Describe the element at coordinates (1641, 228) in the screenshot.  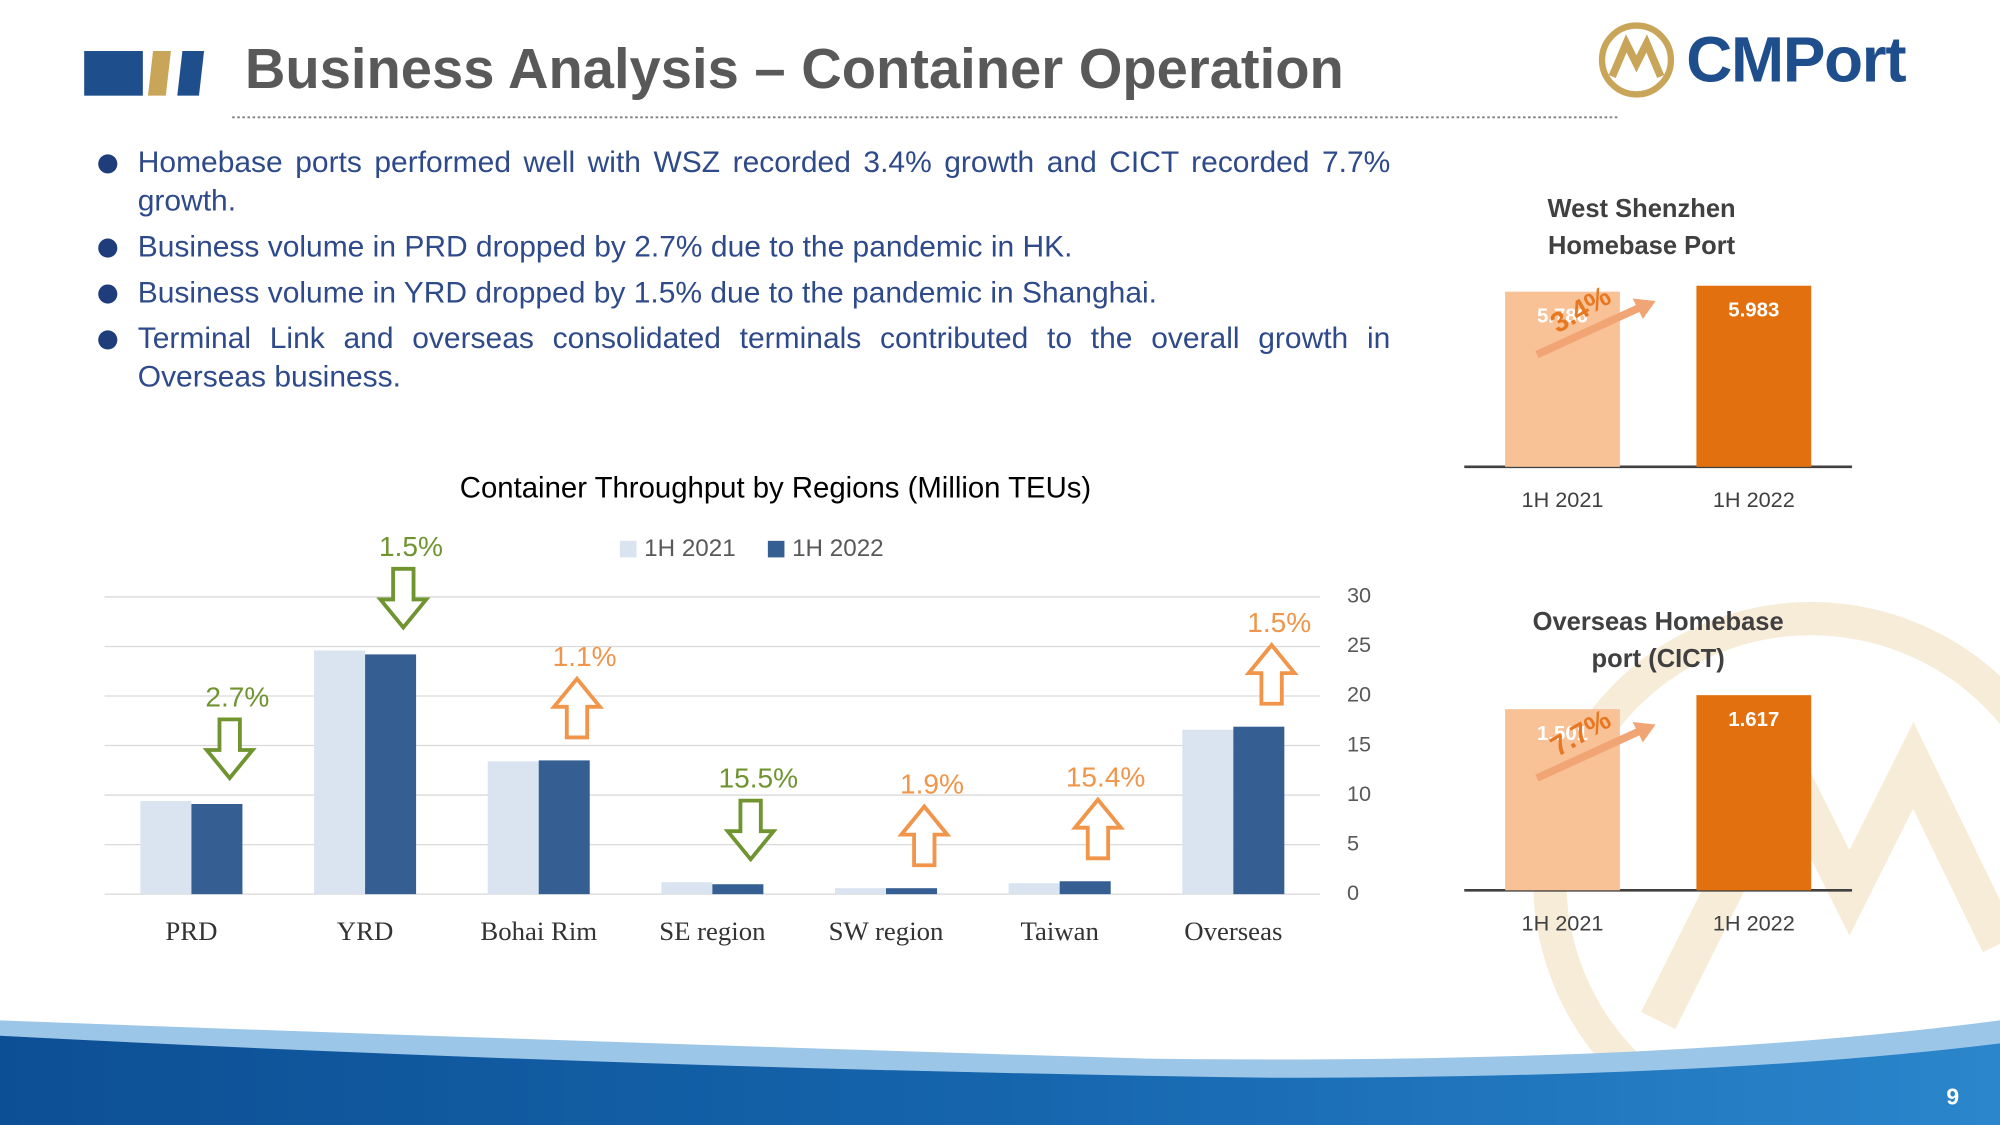
I see `chart-title: West Shenzhen Homebase Port` at that location.